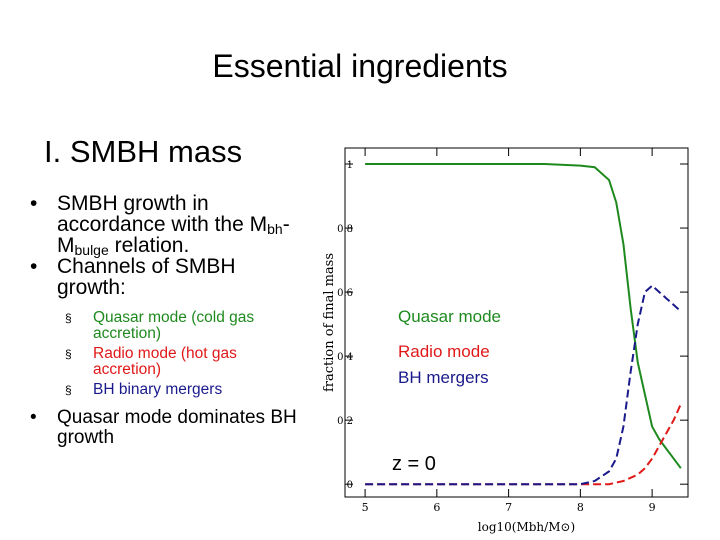 This screenshot has height=540, width=720. What do you see at coordinates (436, 507) in the screenshot?
I see `x-tick-label: 6` at bounding box center [436, 507].